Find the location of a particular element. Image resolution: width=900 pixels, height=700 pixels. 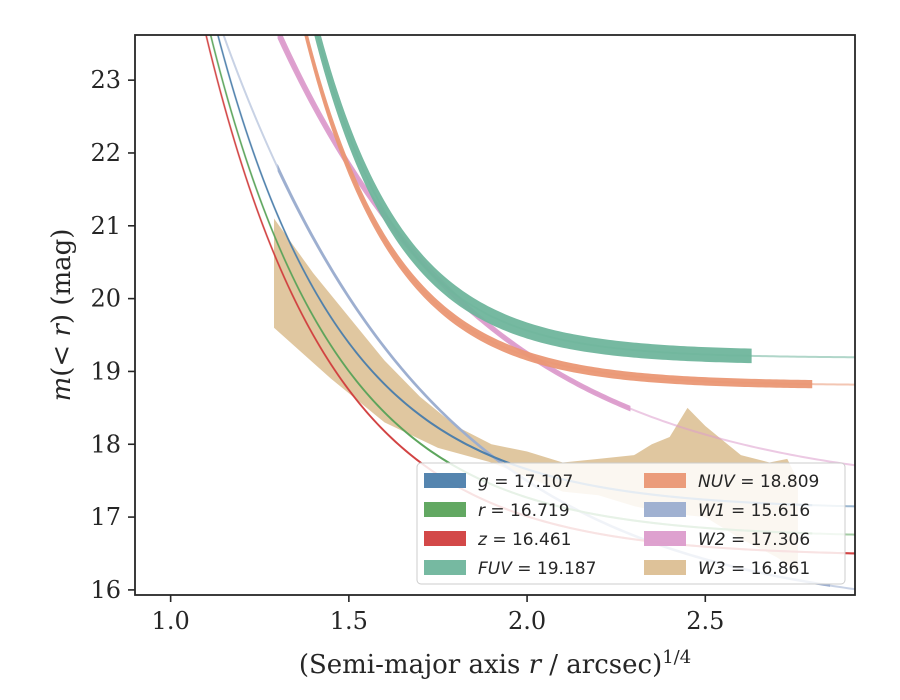

x-axis-title: (Semi-major axis r / arcsec)1/4 is located at coordinates (495, 663).